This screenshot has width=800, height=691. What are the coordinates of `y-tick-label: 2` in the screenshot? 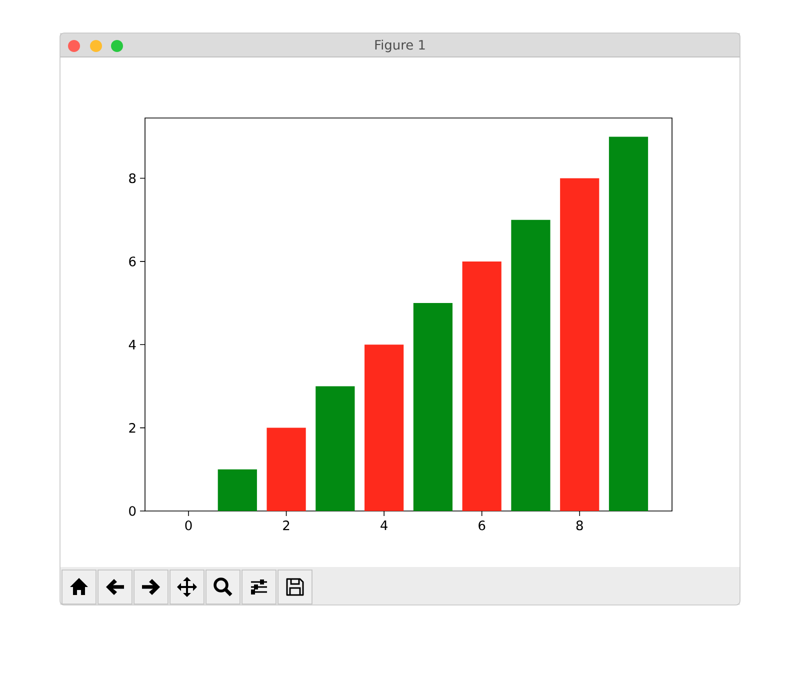 It's located at (132, 428).